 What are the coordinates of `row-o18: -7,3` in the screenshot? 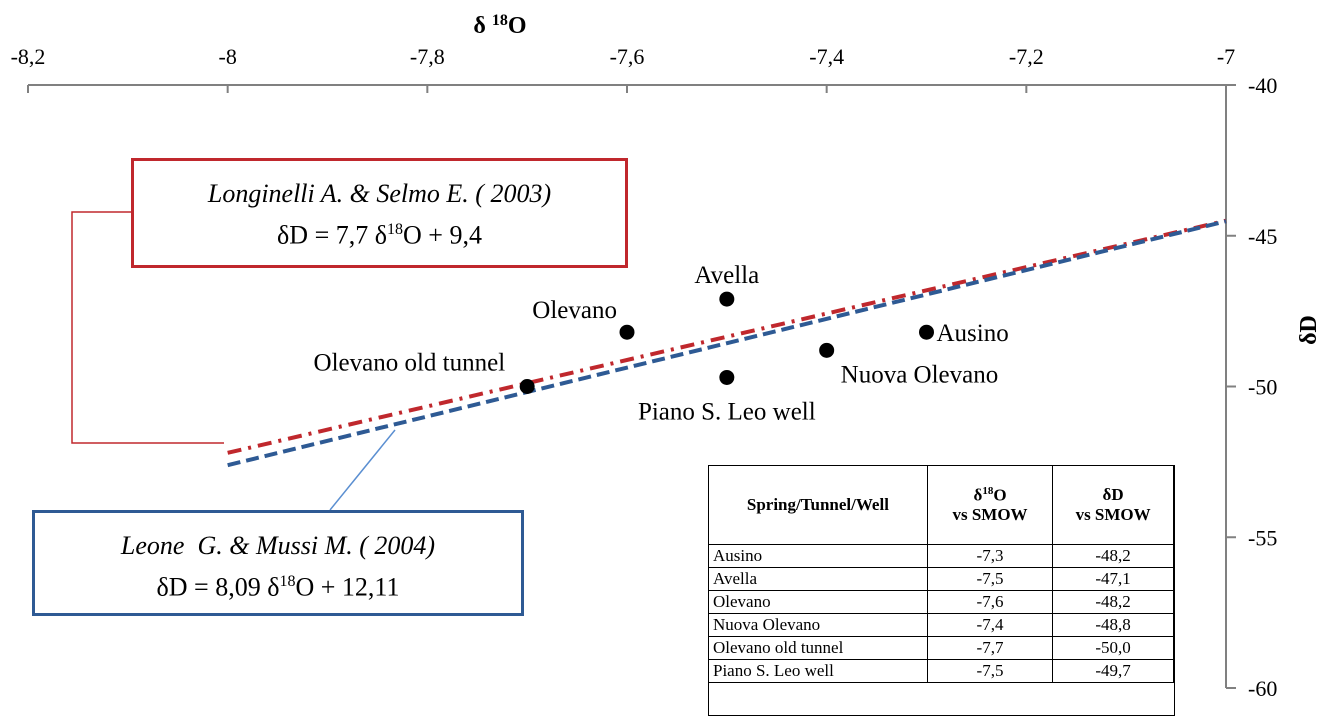 It's located at (990, 556).